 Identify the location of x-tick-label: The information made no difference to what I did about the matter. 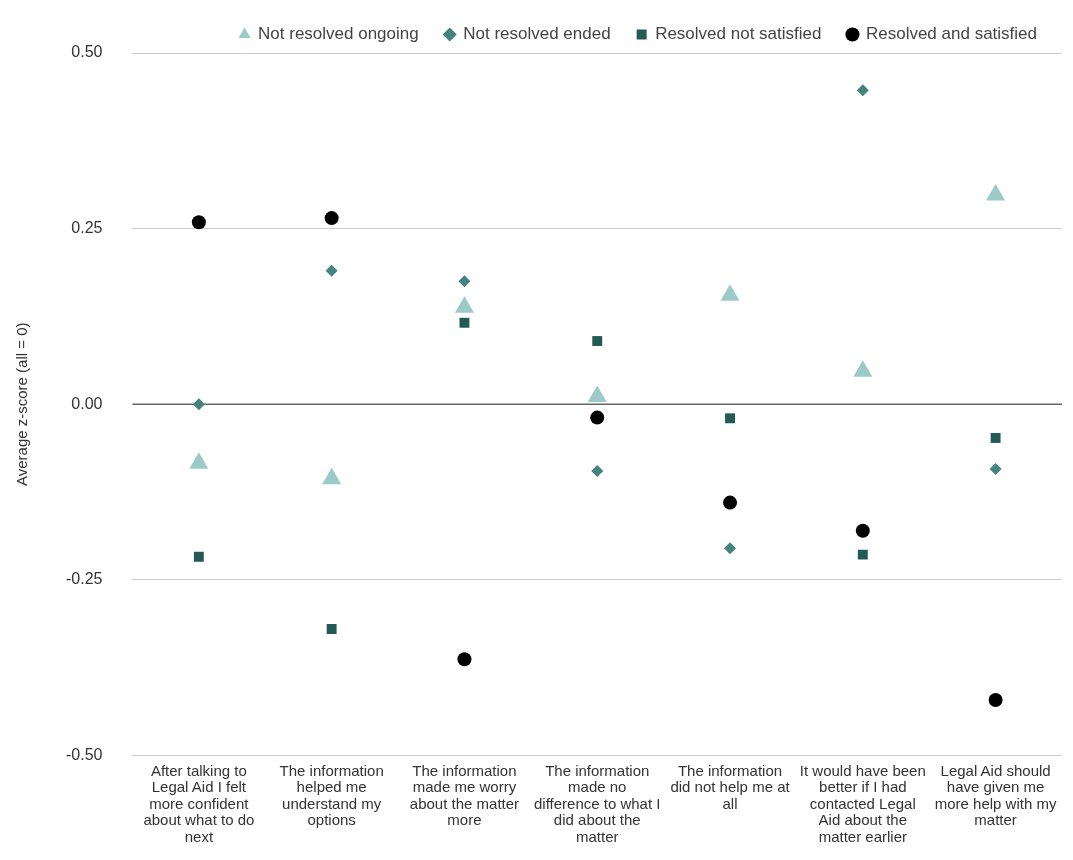
(597, 803).